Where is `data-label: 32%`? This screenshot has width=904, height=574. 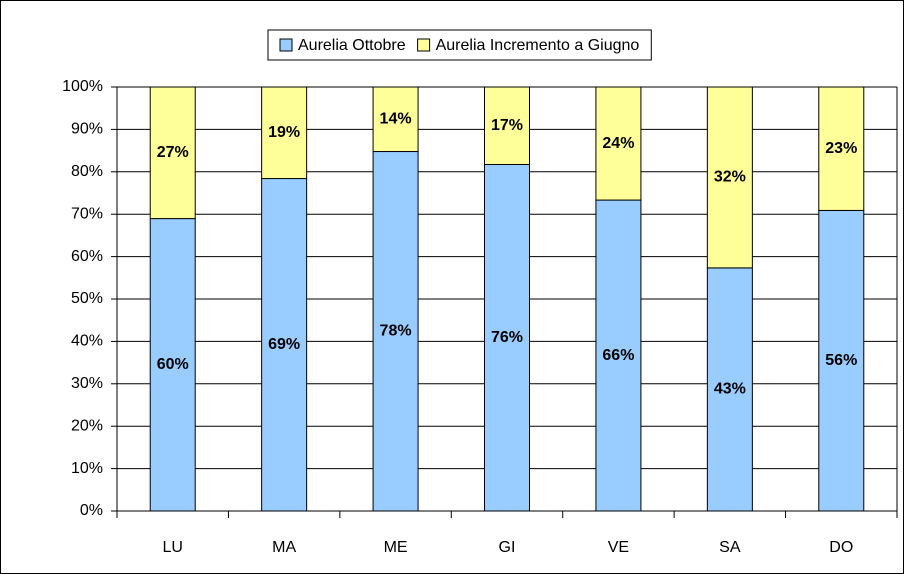
data-label: 32% is located at coordinates (730, 177).